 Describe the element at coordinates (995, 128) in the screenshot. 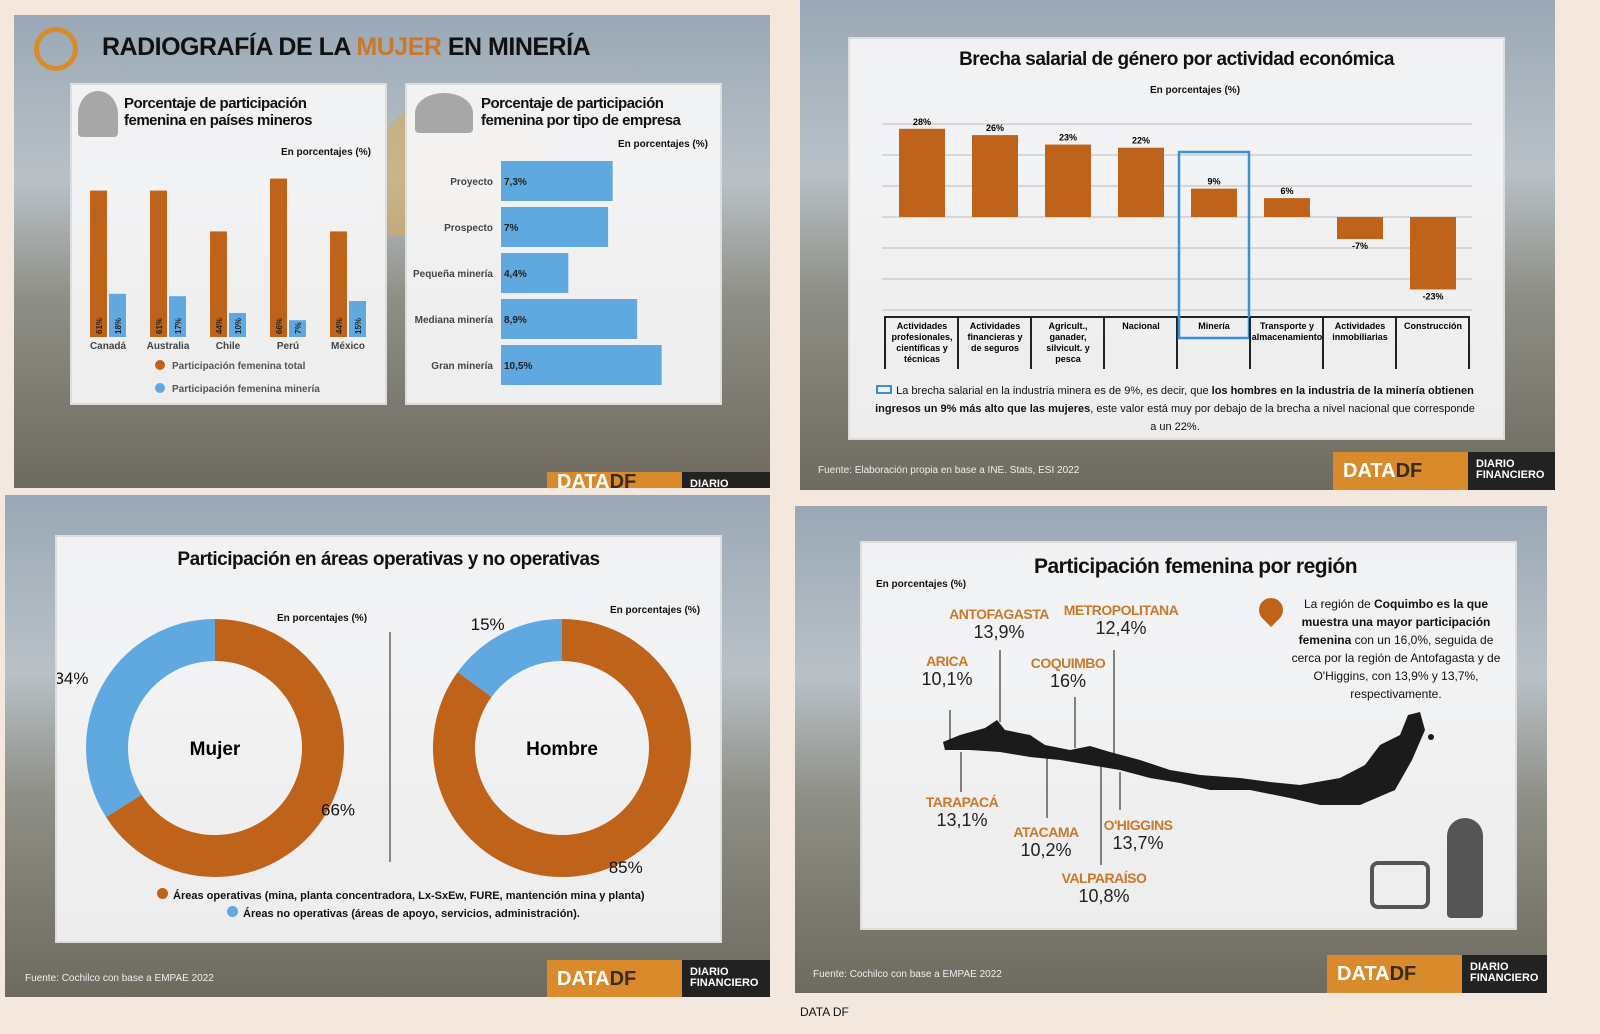

I see `bar-label: 26%` at that location.